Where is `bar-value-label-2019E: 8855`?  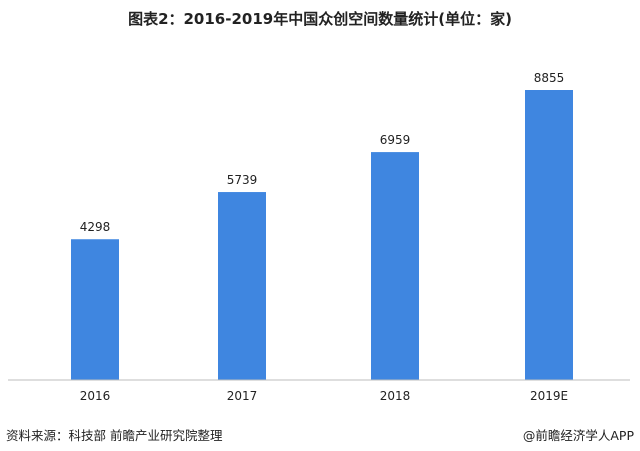 bar-value-label-2019E: 8855 is located at coordinates (549, 78).